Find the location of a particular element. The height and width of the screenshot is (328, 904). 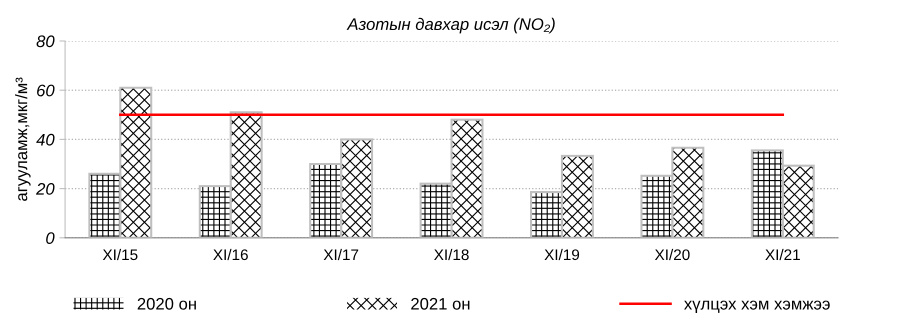

legend-label: 2021 он is located at coordinates (440, 304).